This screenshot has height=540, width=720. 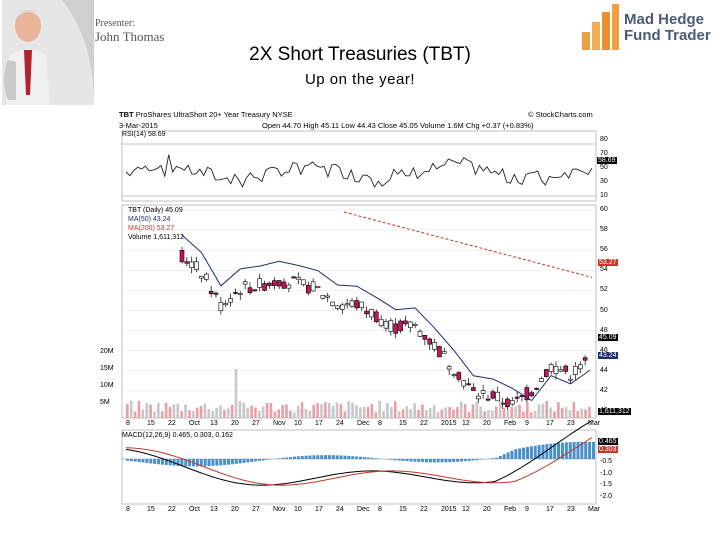 I want to click on x-axis-label: 24, so click(x=340, y=423).